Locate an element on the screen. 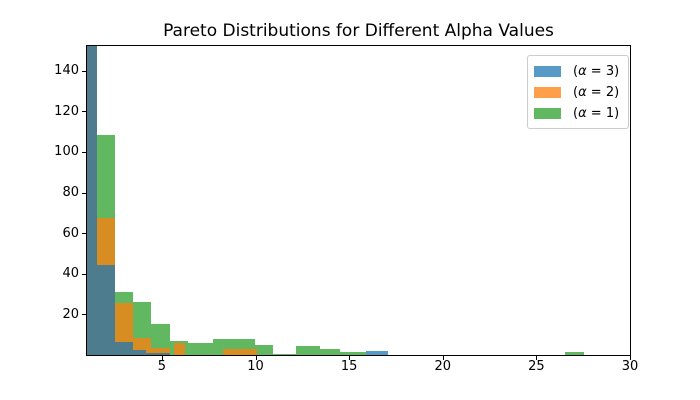 This screenshot has height=400, width=700. y-tick-label: 60 is located at coordinates (70, 233).